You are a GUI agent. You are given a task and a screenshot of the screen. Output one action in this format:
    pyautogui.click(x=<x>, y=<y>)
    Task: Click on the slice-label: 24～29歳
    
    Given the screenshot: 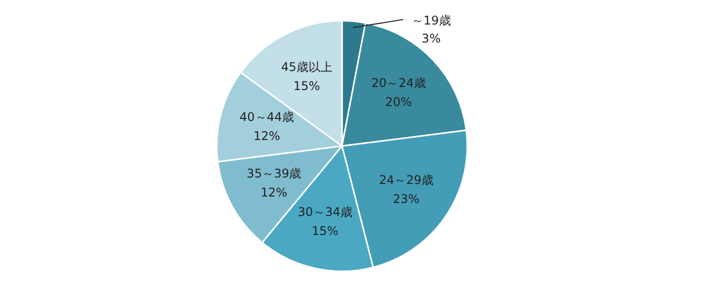 What is the action you would take?
    pyautogui.click(x=406, y=179)
    